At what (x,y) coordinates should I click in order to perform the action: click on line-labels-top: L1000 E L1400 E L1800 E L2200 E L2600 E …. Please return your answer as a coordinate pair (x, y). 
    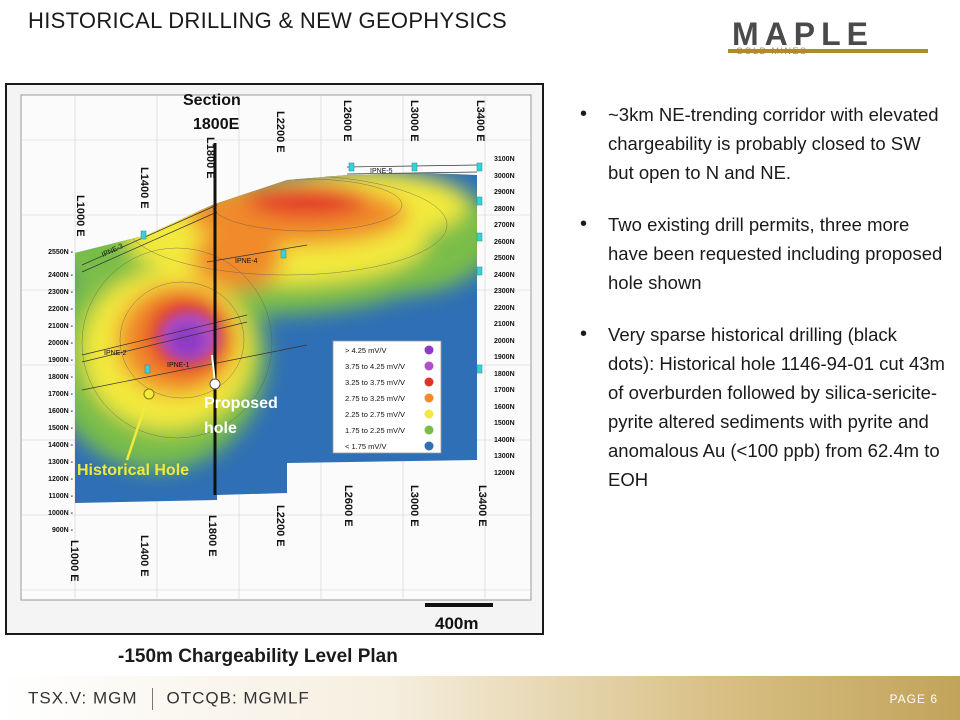
    Looking at the image, I should click on (280, 168).